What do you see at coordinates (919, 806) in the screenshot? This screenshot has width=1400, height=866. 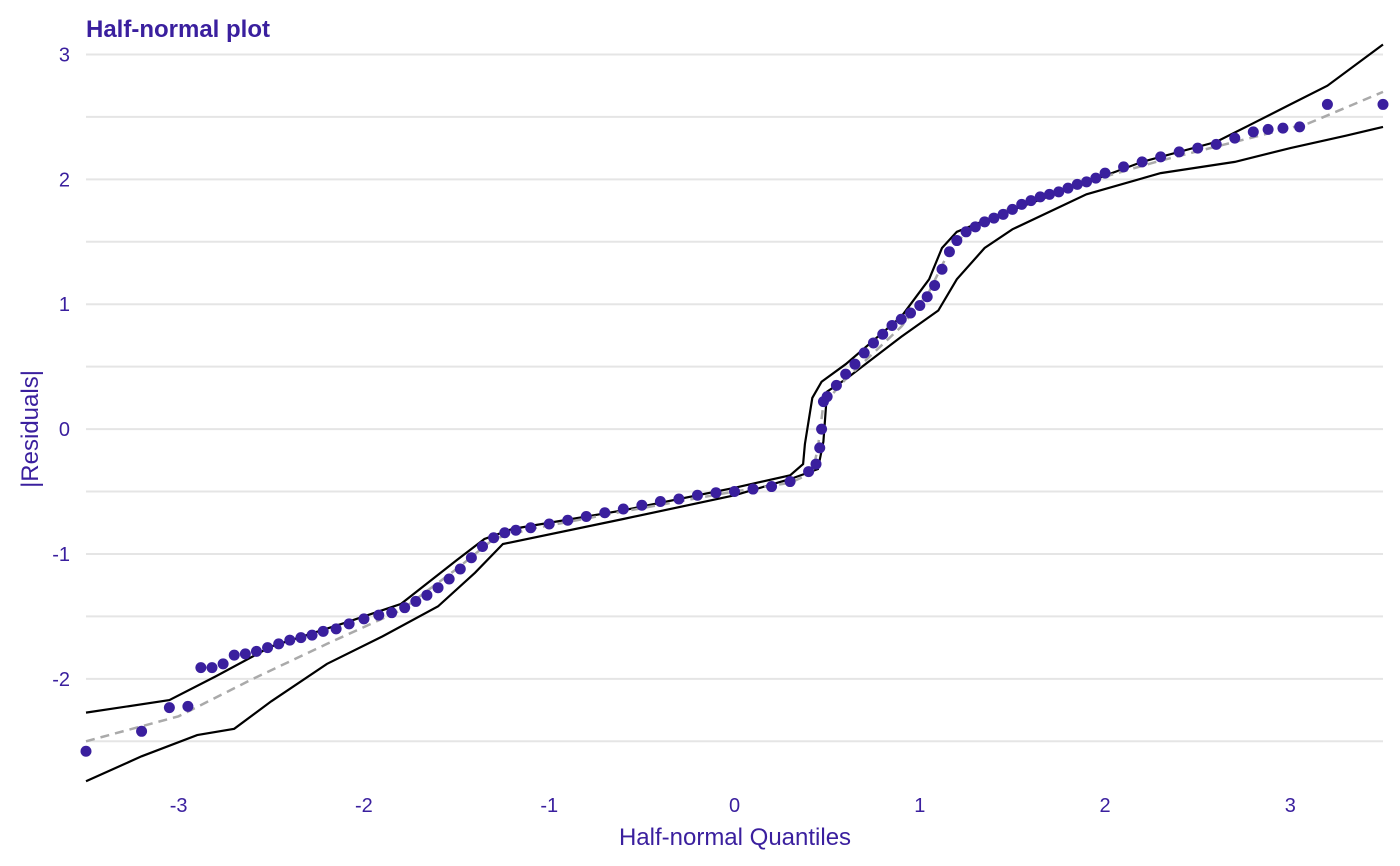 I see `x-tick-label: 1` at bounding box center [919, 806].